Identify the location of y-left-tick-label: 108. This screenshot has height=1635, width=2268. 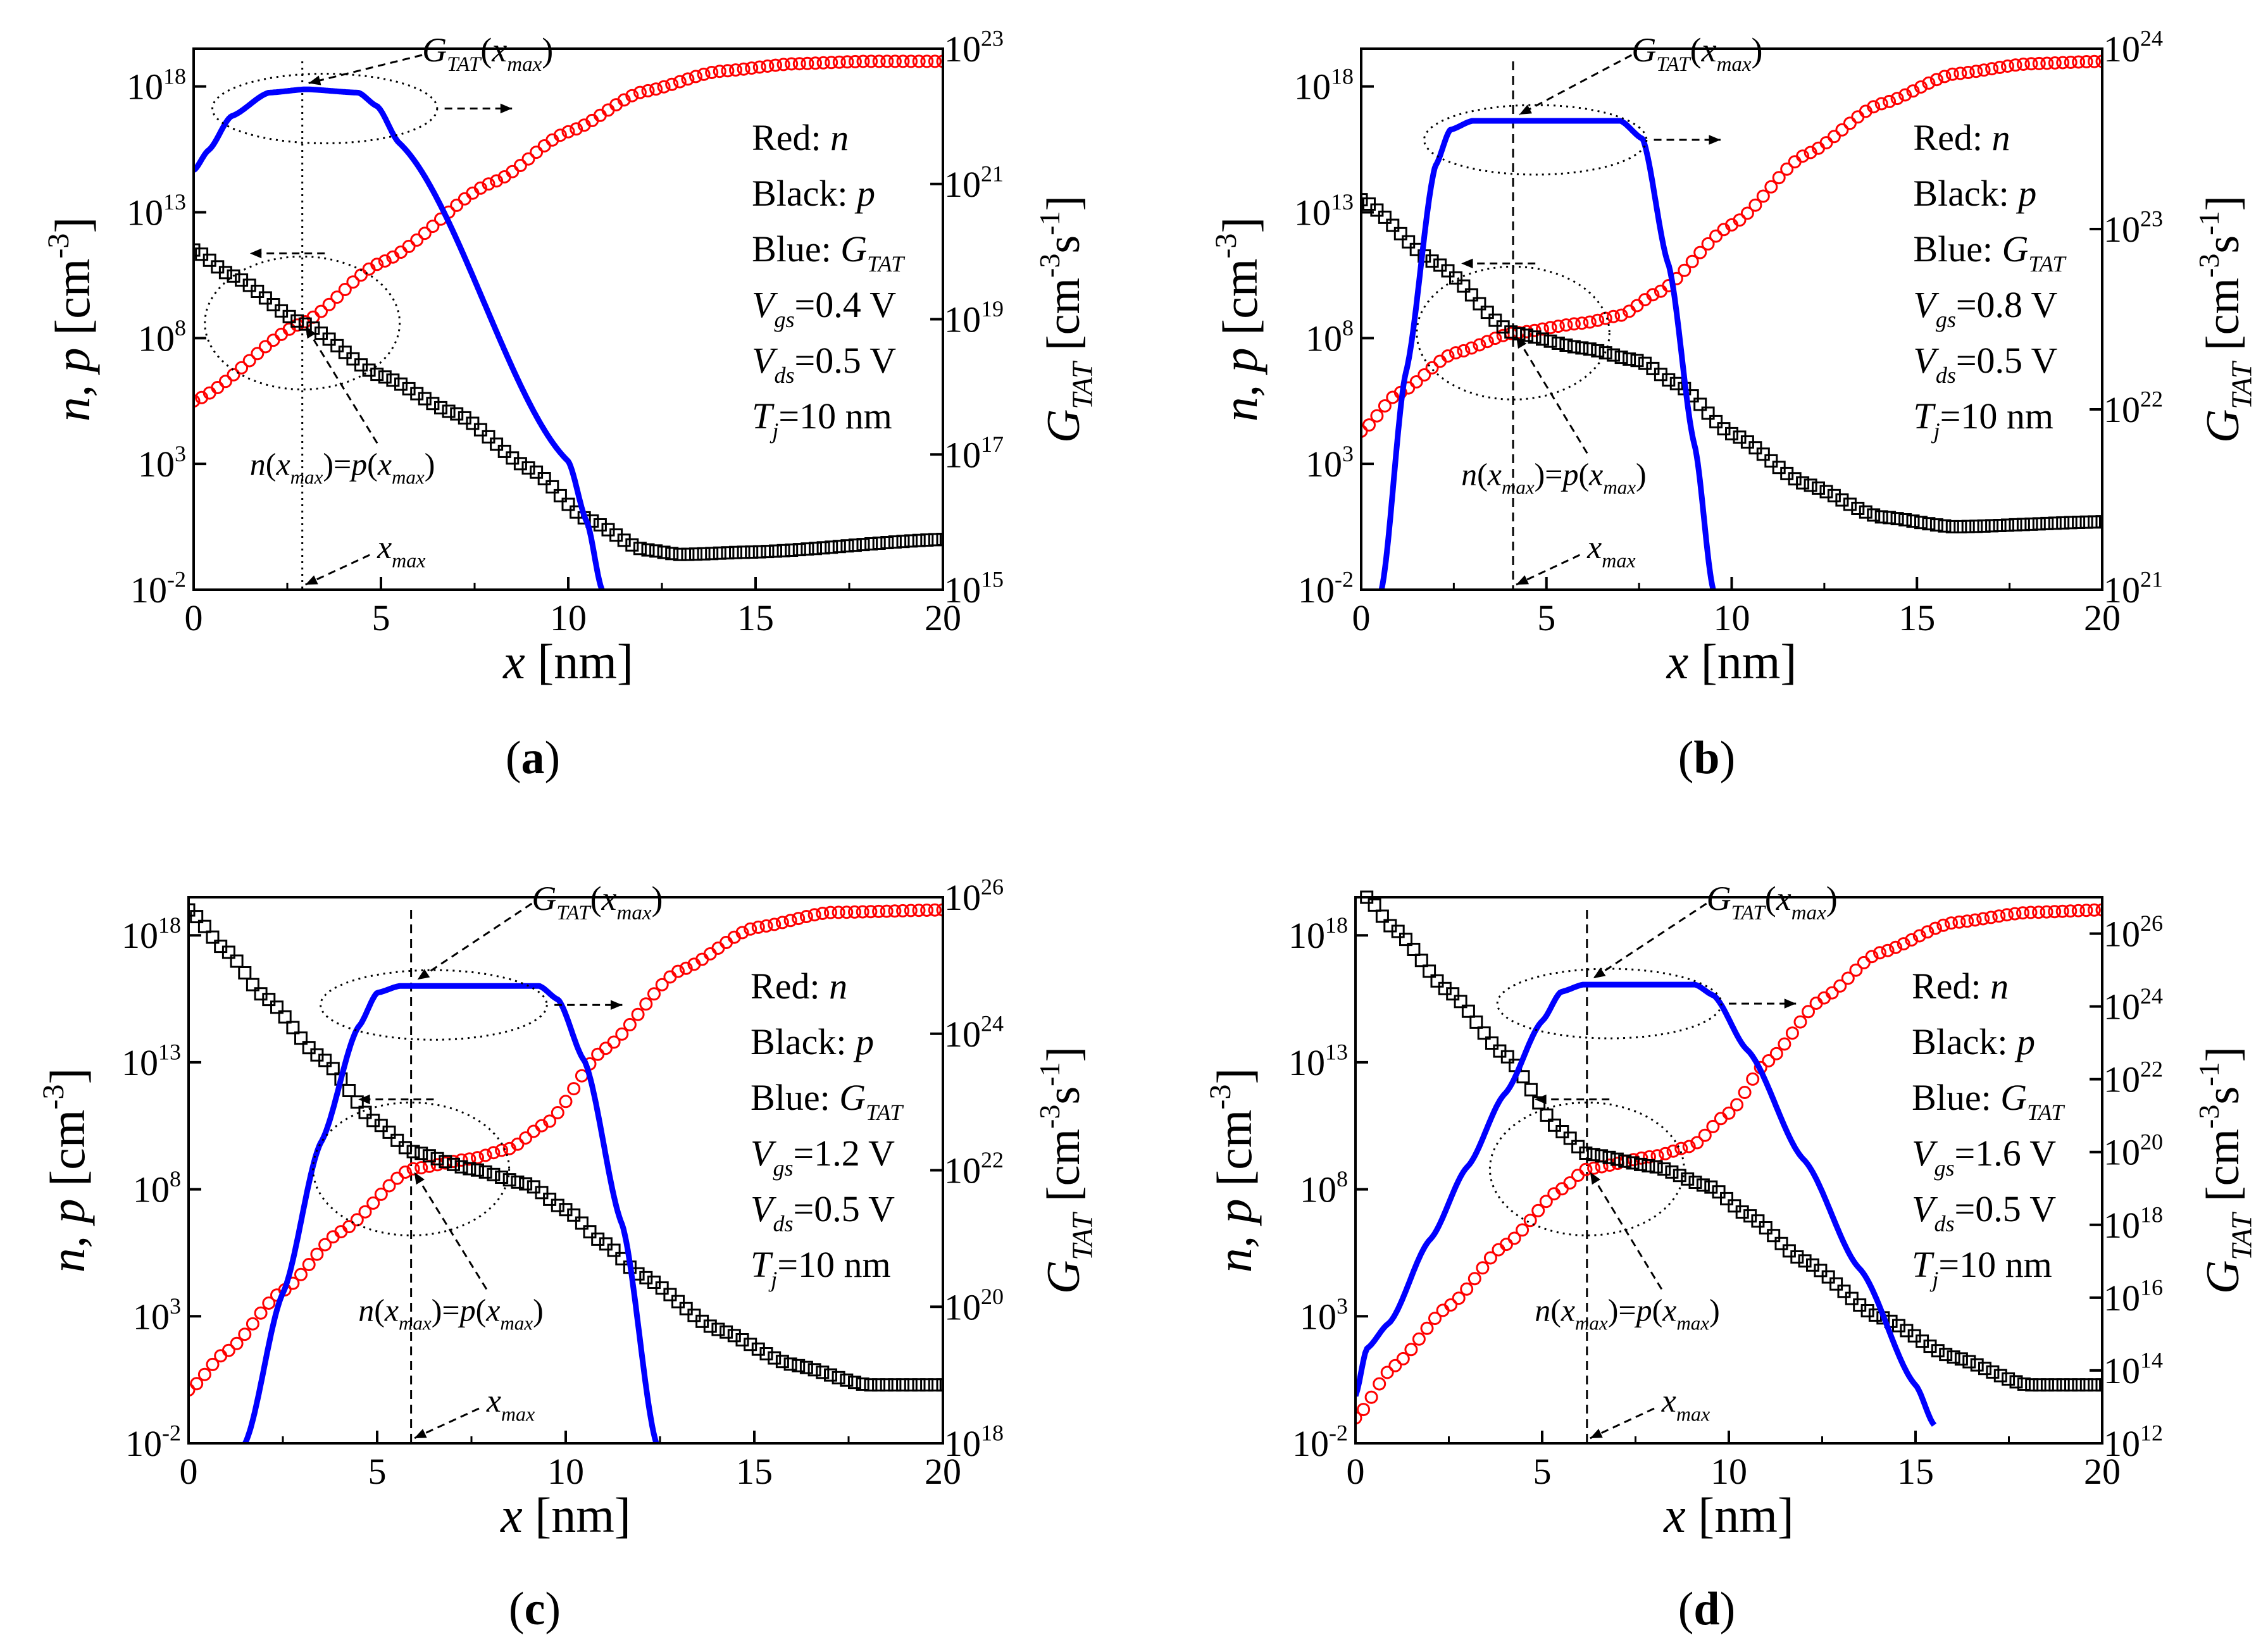
(1324, 1188).